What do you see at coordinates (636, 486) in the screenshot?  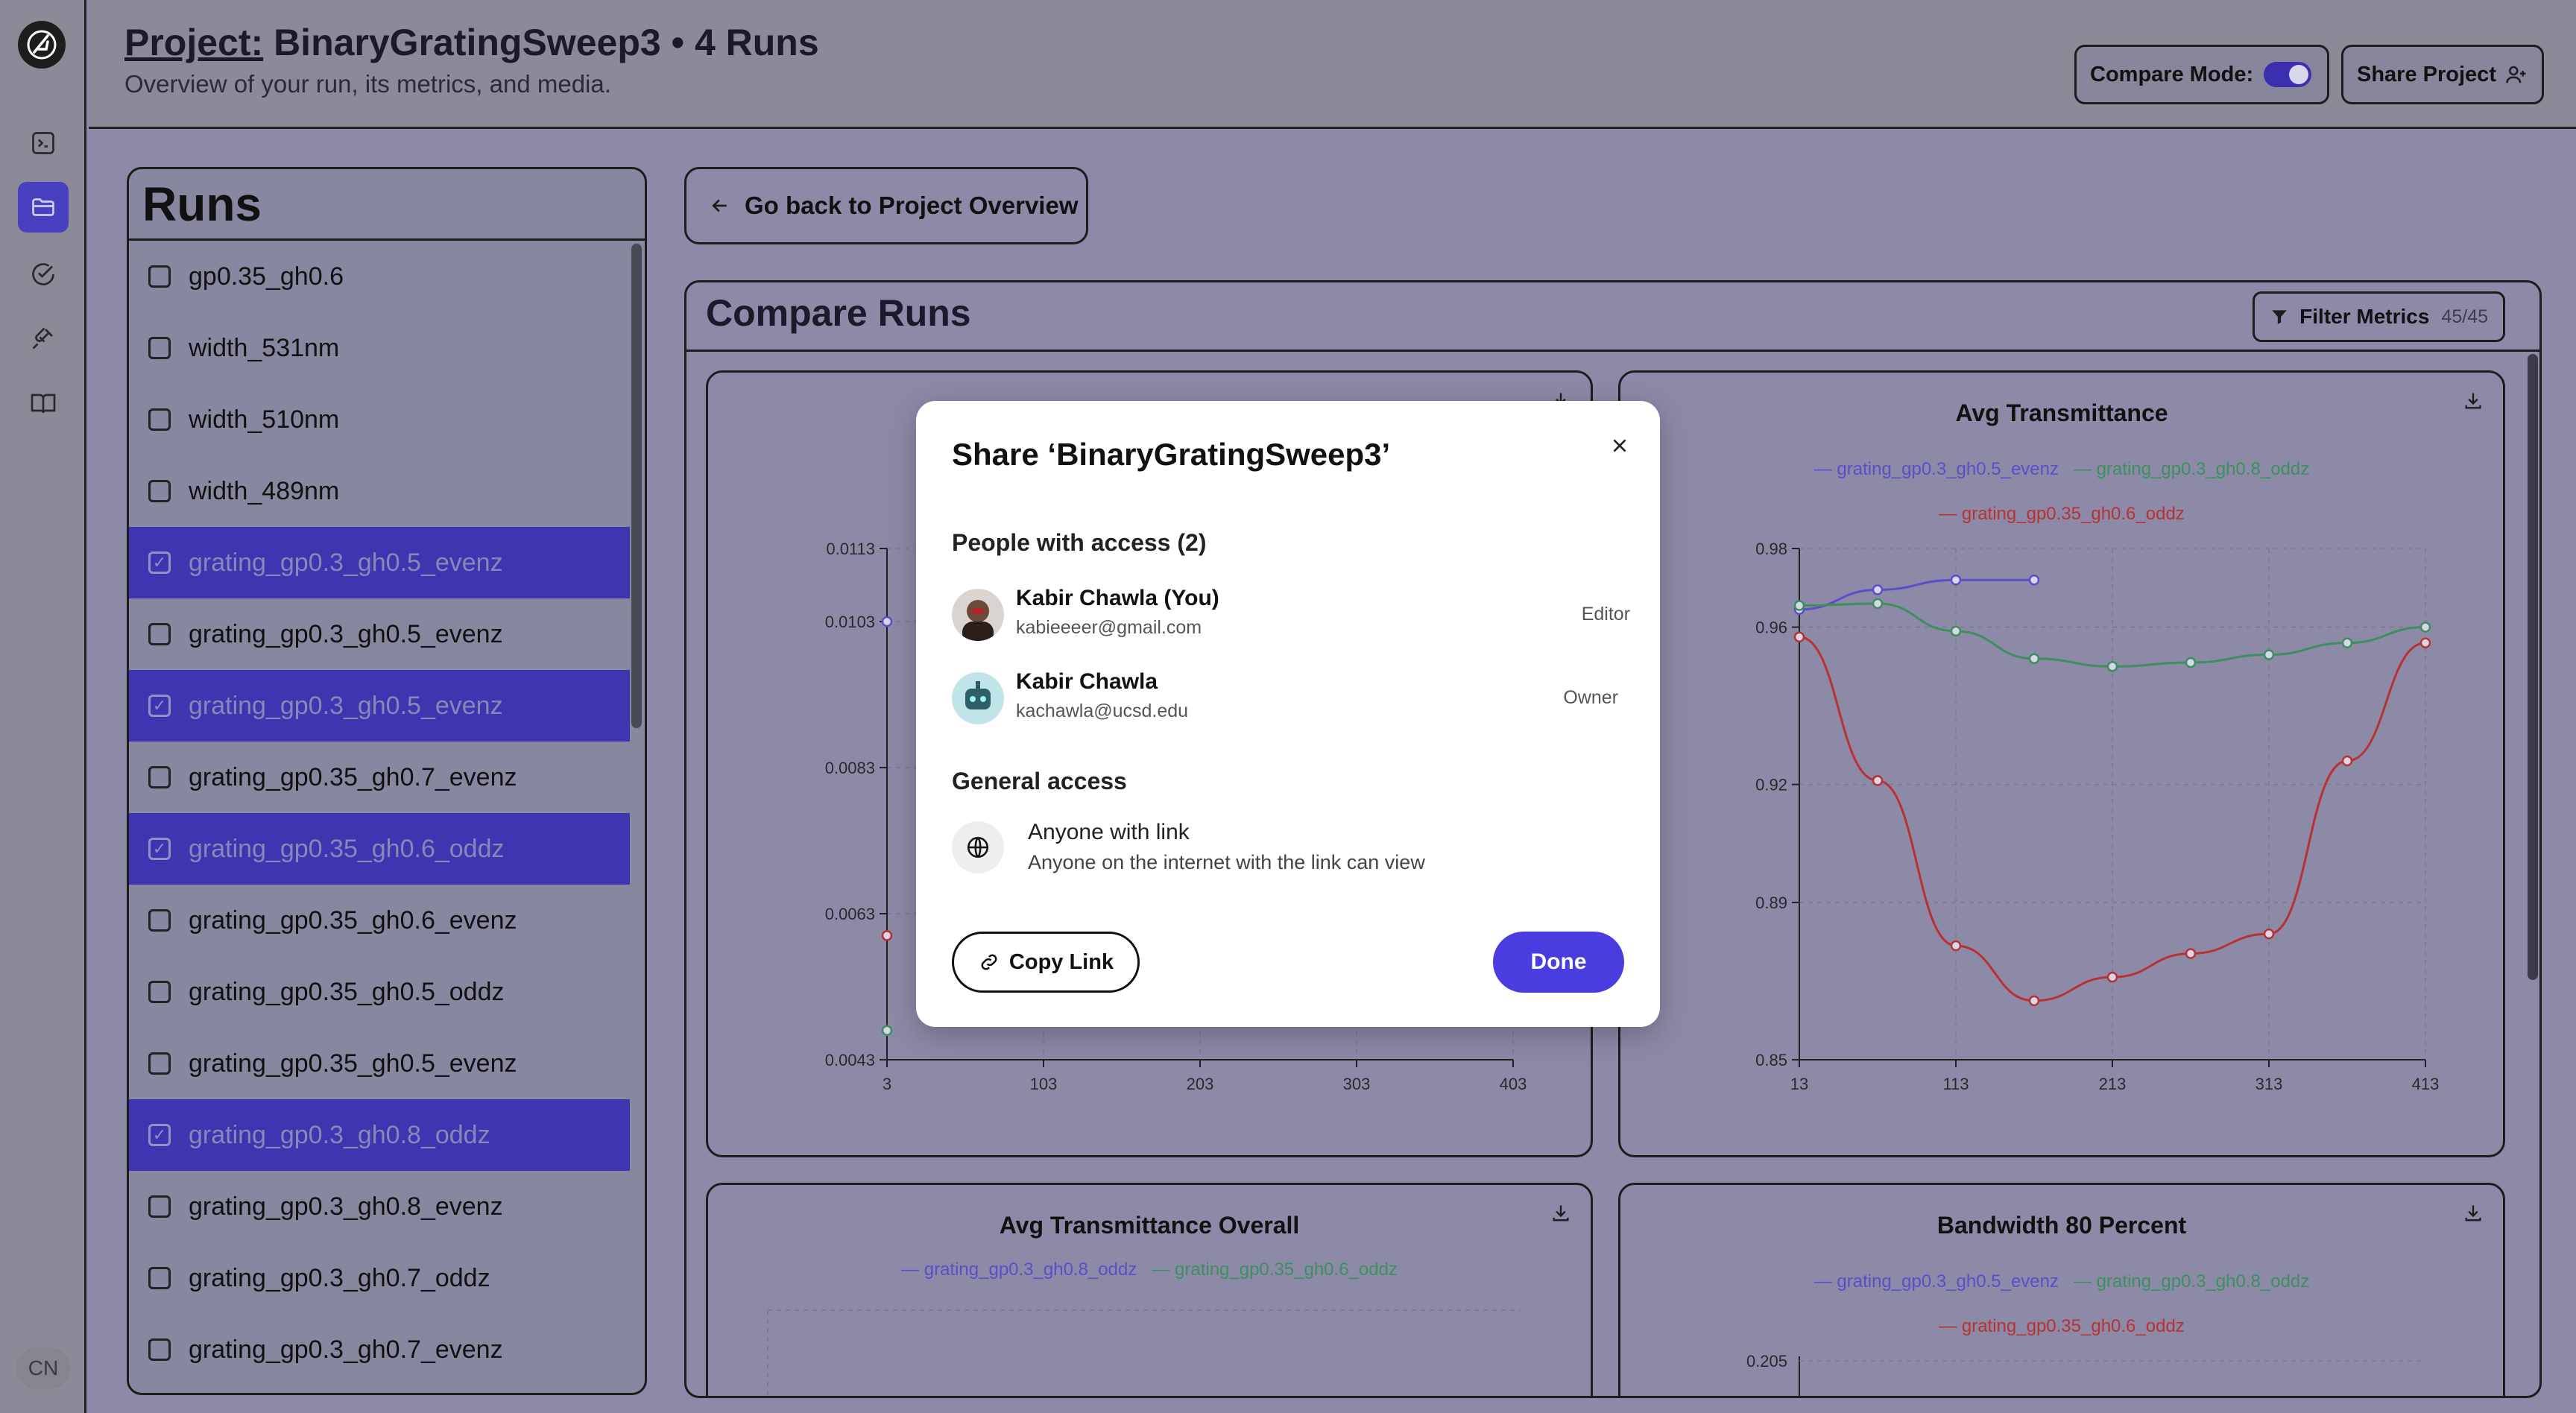 I see `runs-scrollbar` at bounding box center [636, 486].